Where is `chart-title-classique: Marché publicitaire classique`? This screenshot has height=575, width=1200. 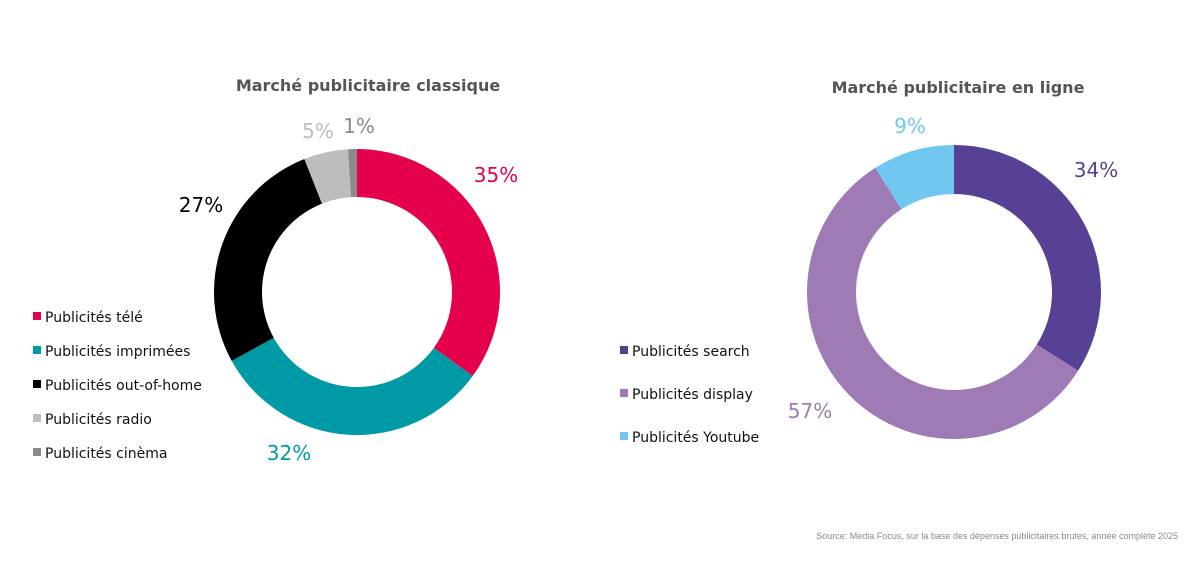
chart-title-classique: Marché publicitaire classique is located at coordinates (368, 85).